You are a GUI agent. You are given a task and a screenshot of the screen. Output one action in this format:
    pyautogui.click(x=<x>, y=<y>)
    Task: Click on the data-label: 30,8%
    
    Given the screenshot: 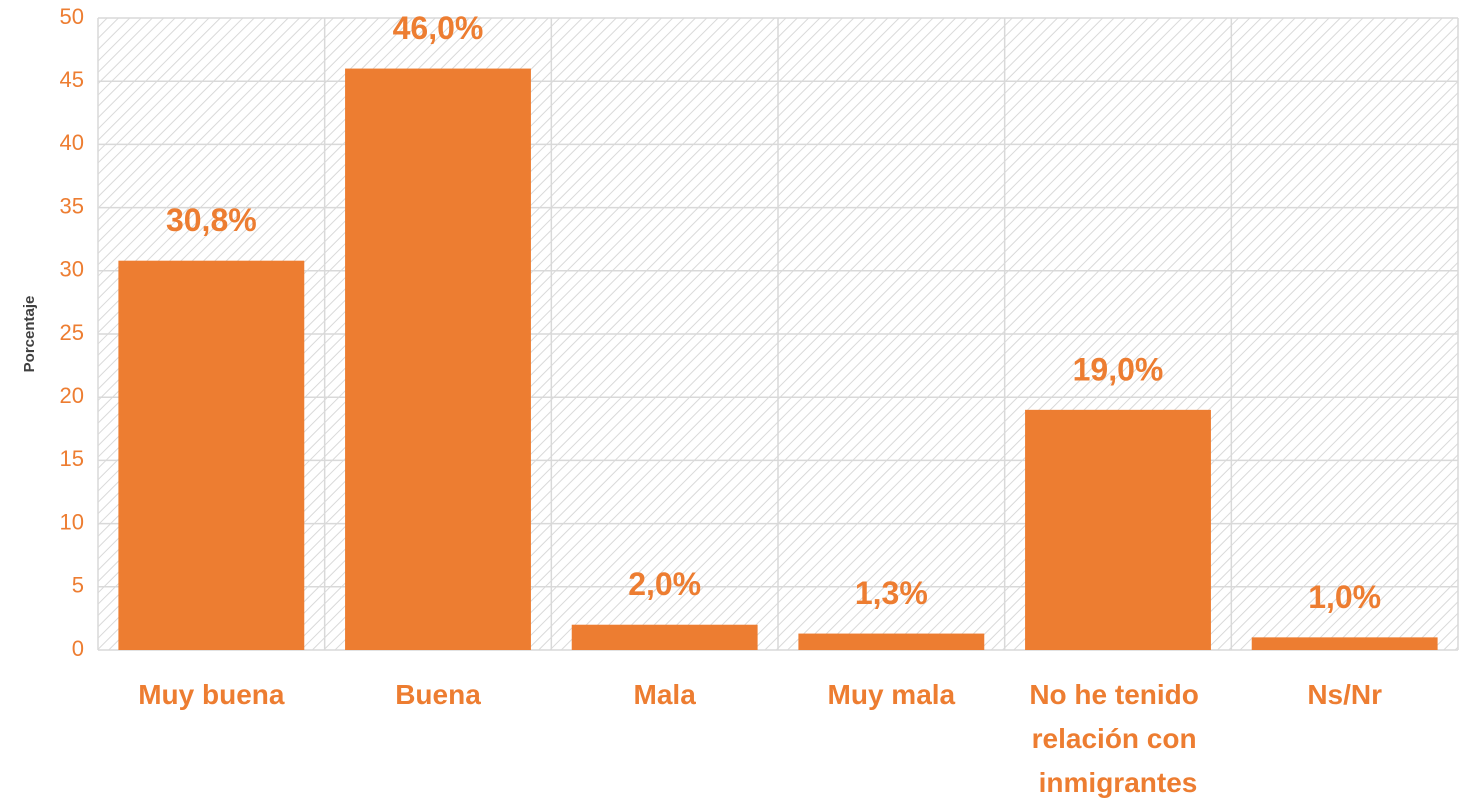 What is the action you would take?
    pyautogui.click(x=211, y=220)
    